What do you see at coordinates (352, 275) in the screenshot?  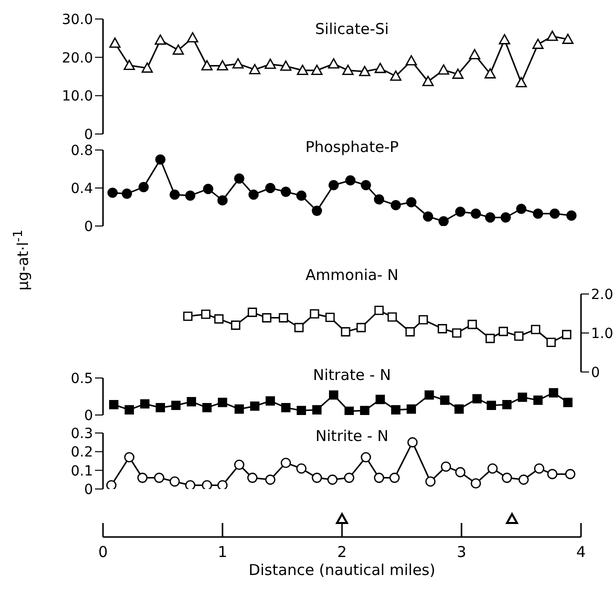 I see `chart-title: Ammonia- N` at bounding box center [352, 275].